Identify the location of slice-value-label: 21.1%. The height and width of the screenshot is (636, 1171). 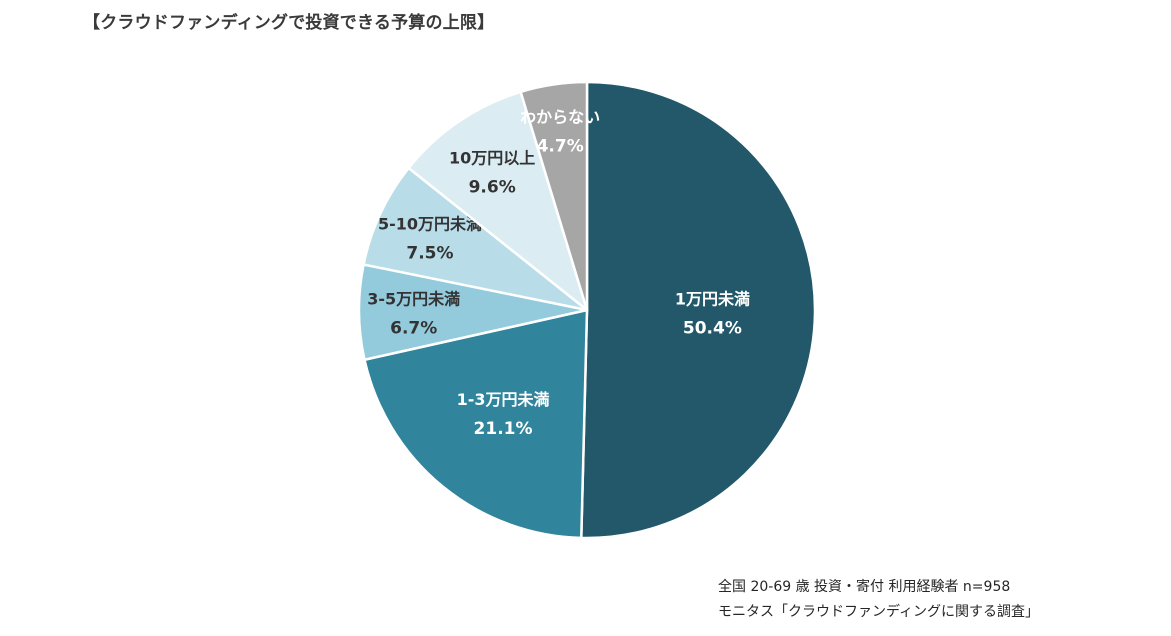
(503, 429).